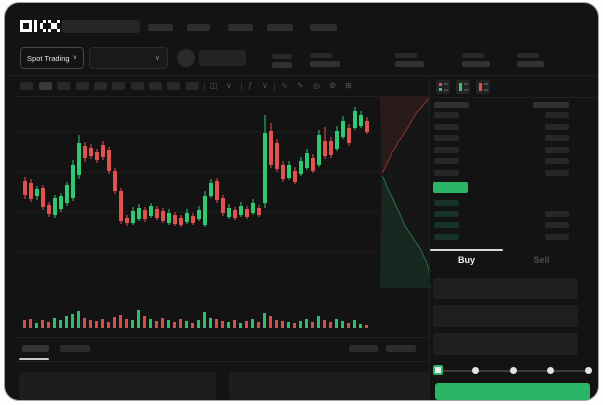 The width and height of the screenshot is (603, 405). What do you see at coordinates (512, 391) in the screenshot?
I see `buy-submit-button` at bounding box center [512, 391].